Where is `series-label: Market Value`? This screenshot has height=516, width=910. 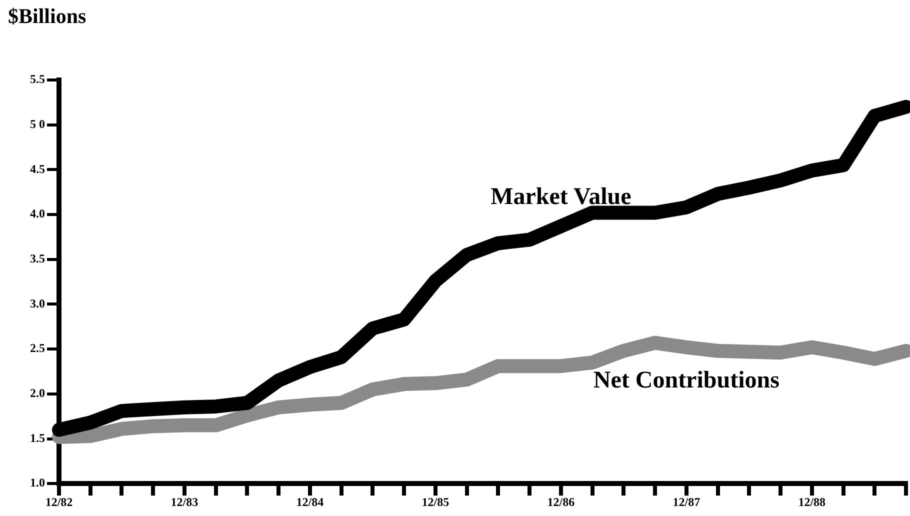
series-label: Market Value is located at coordinates (561, 197).